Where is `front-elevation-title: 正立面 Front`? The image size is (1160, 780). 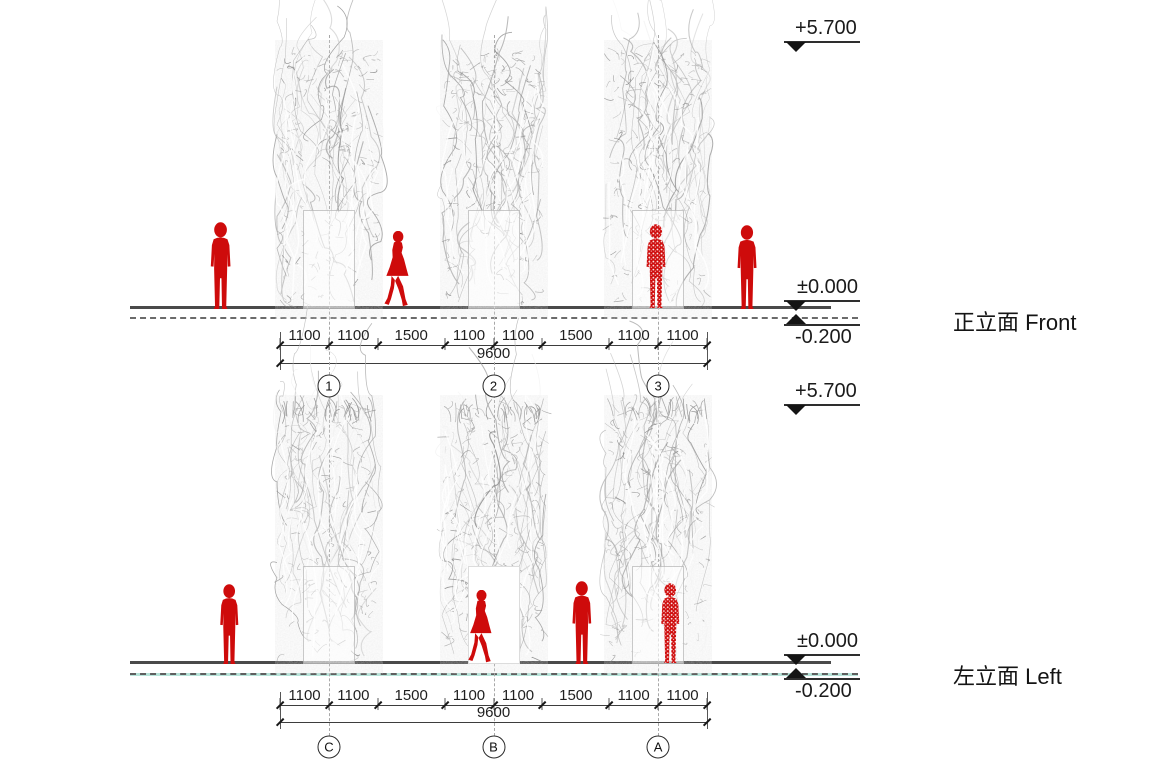 front-elevation-title: 正立面 Front is located at coordinates (1015, 322).